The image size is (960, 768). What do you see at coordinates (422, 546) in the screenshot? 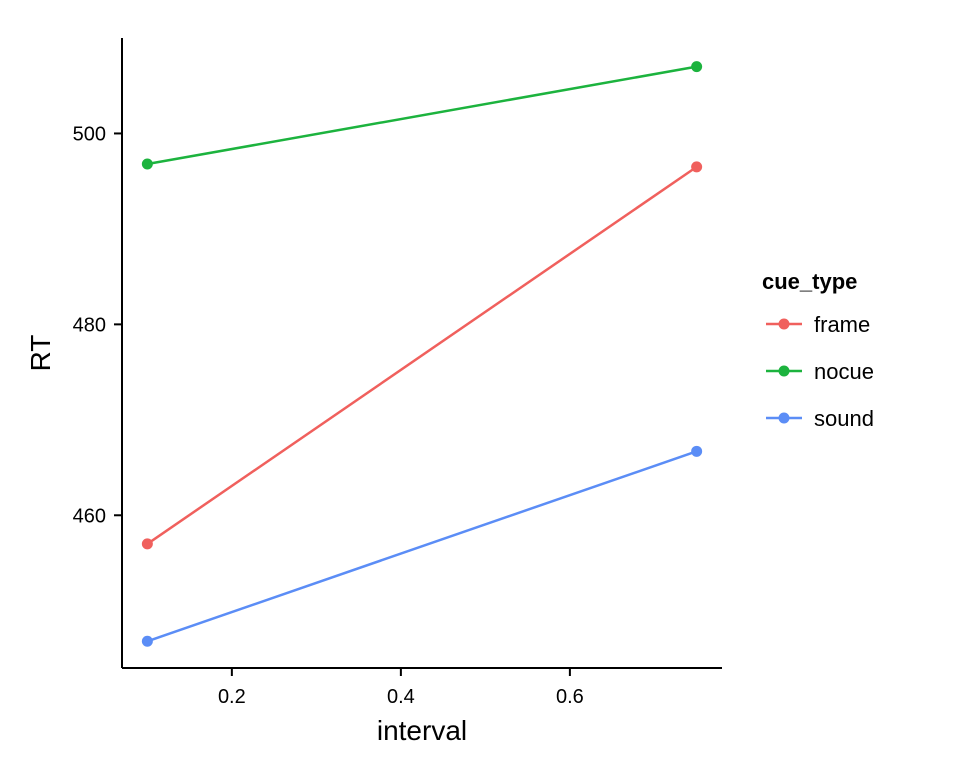
I see `series-line-sound` at bounding box center [422, 546].